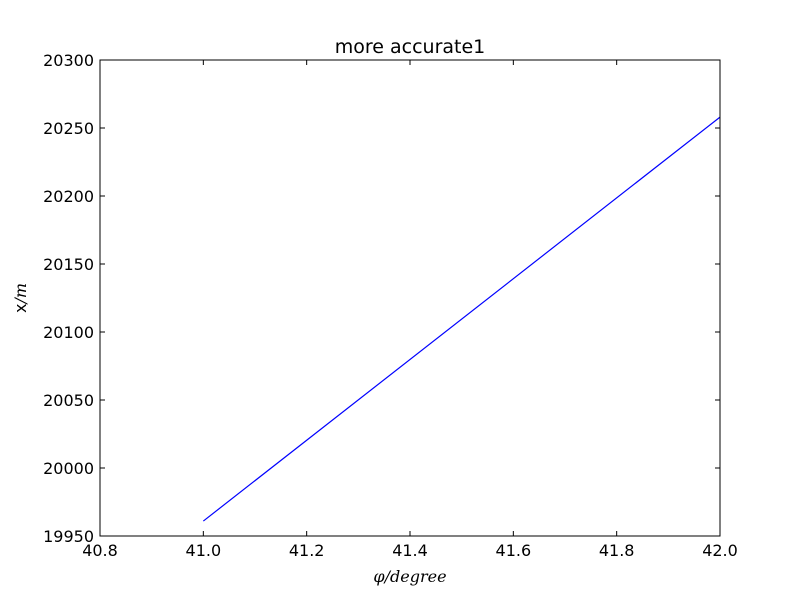  What do you see at coordinates (409, 576) in the screenshot?
I see `x-axis-label: φ/degree` at bounding box center [409, 576].